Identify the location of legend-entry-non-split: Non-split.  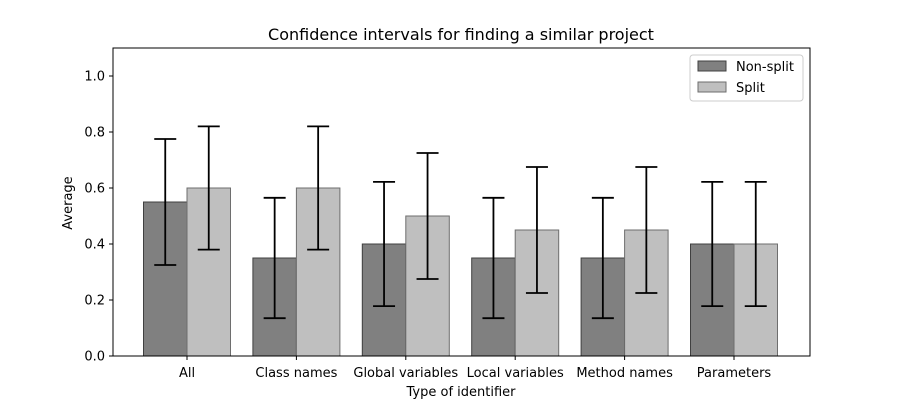
(745, 67).